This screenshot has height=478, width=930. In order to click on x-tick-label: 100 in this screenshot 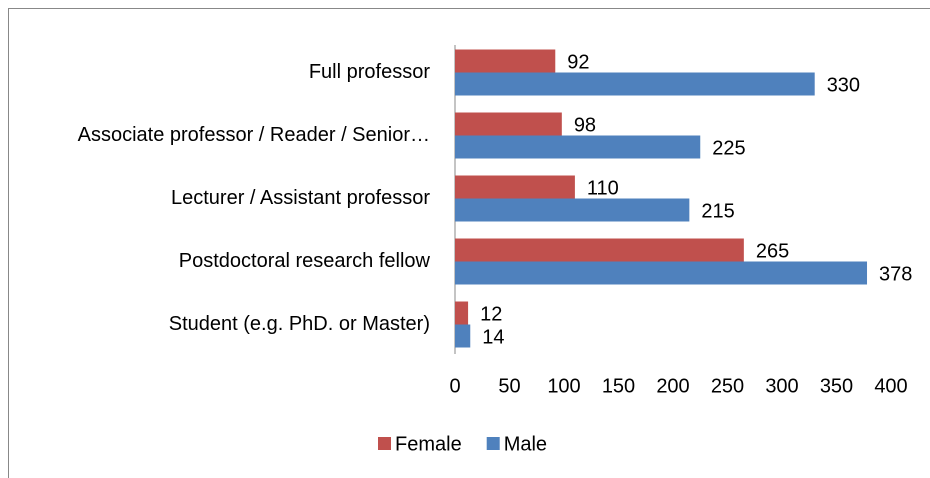, I will do `click(563, 386)`.